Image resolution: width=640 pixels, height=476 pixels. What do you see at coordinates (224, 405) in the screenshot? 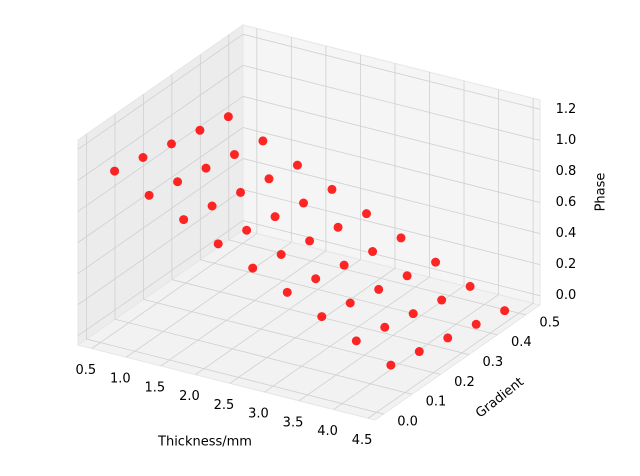
I see `x-tick-label: 2.5` at bounding box center [224, 405].